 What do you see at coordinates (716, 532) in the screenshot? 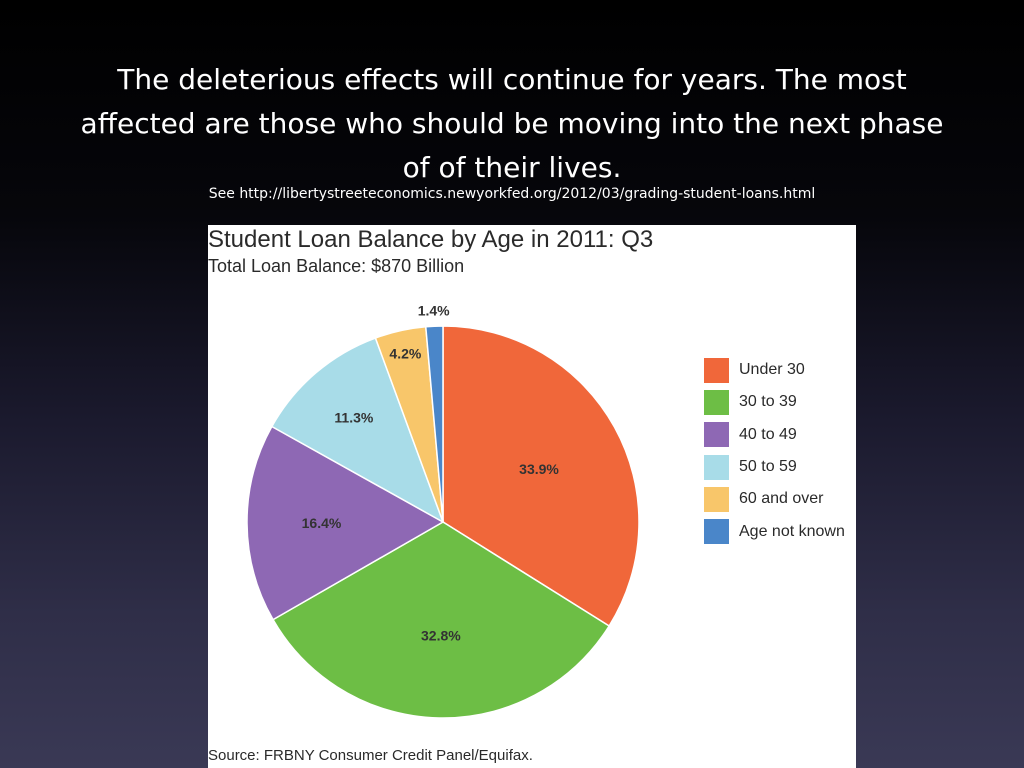
I see `legend-swatch-age-not-known` at bounding box center [716, 532].